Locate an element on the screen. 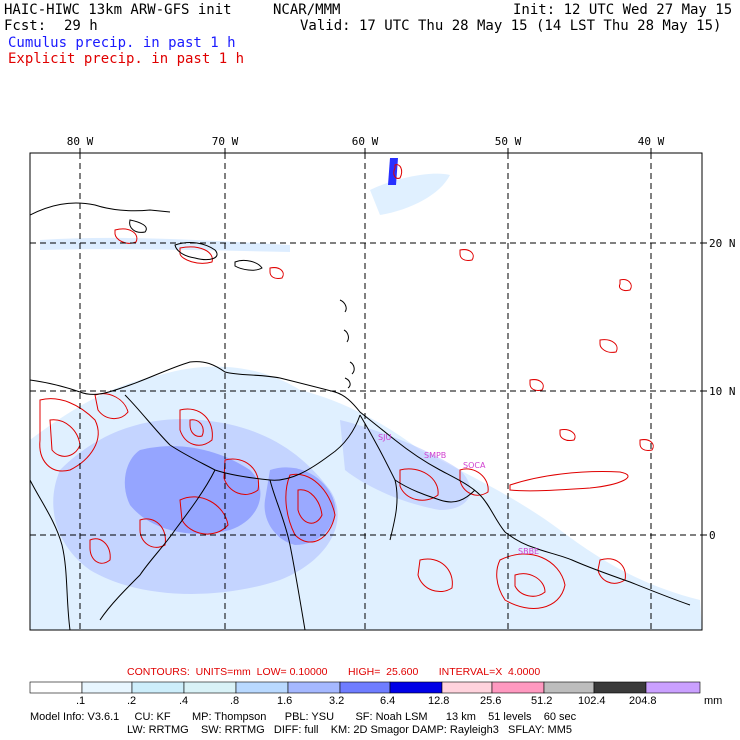  explicit-legend: Explicit precip. in past 1 h is located at coordinates (126, 59).